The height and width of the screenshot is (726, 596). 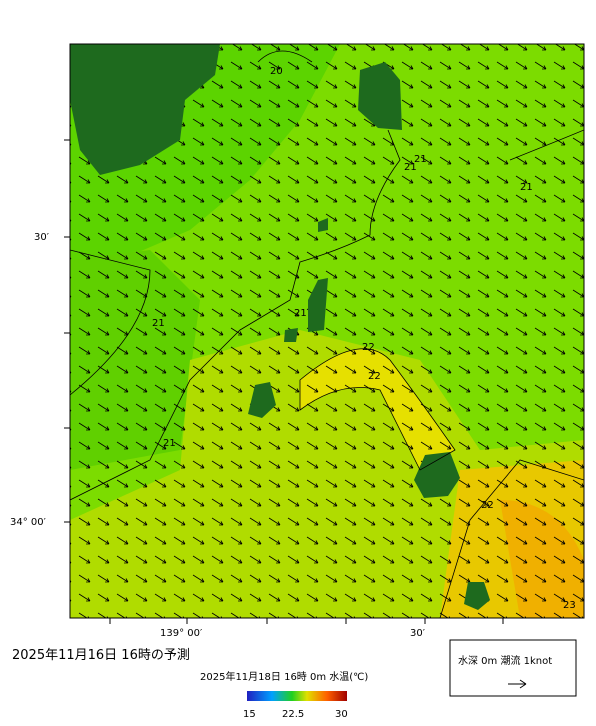 What do you see at coordinates (42, 237) in the screenshot?
I see `lat-label: 30′` at bounding box center [42, 237].